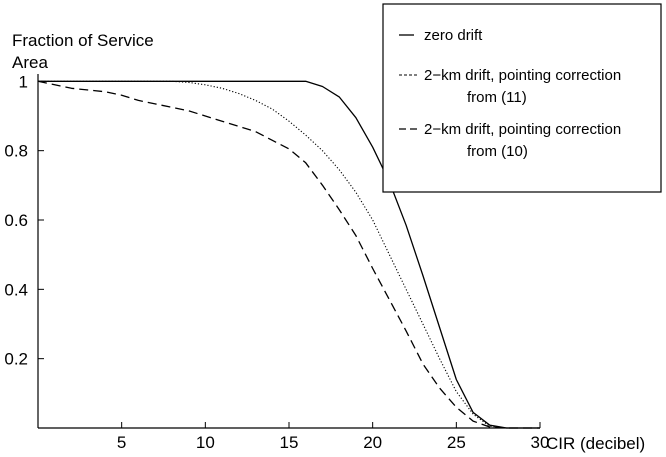 The height and width of the screenshot is (457, 666). Describe the element at coordinates (453, 35) in the screenshot. I see `legend-label: zero drift` at that location.